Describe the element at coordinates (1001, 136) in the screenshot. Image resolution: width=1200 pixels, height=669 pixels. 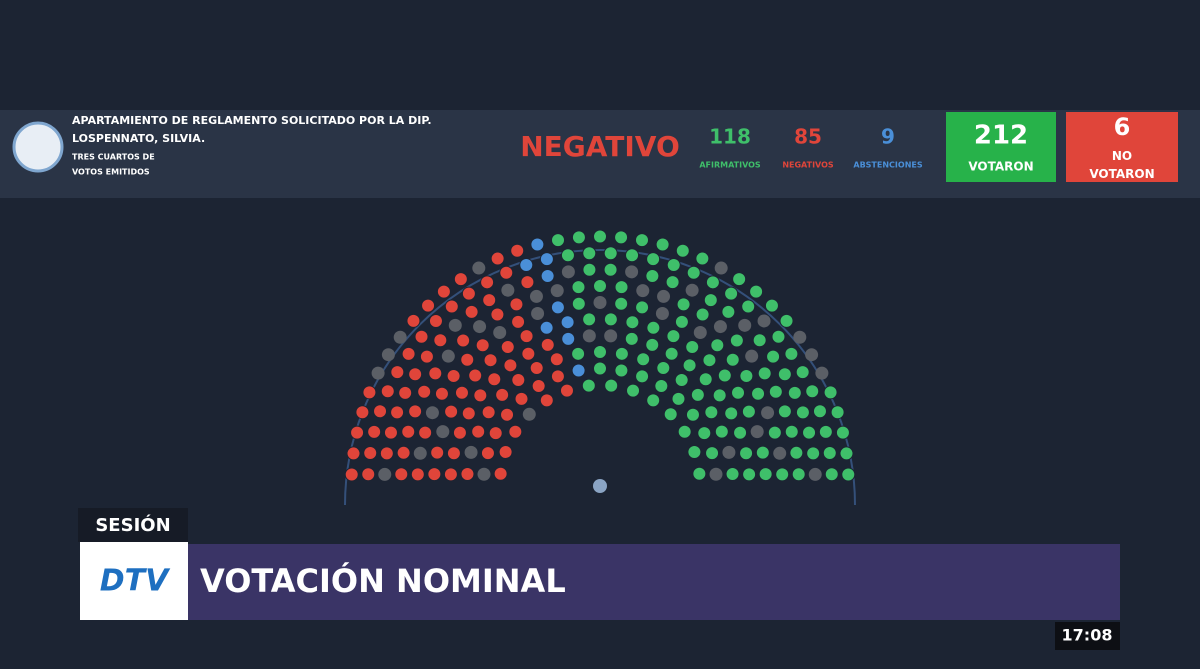
I see `voted-count: 212` at that location.